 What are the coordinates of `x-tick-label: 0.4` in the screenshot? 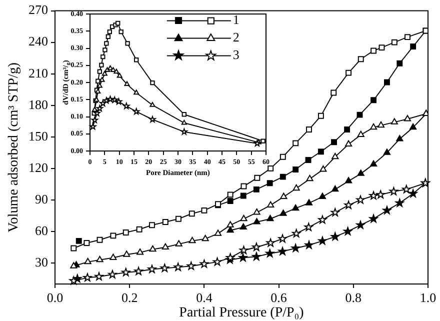 It's located at (204, 298).